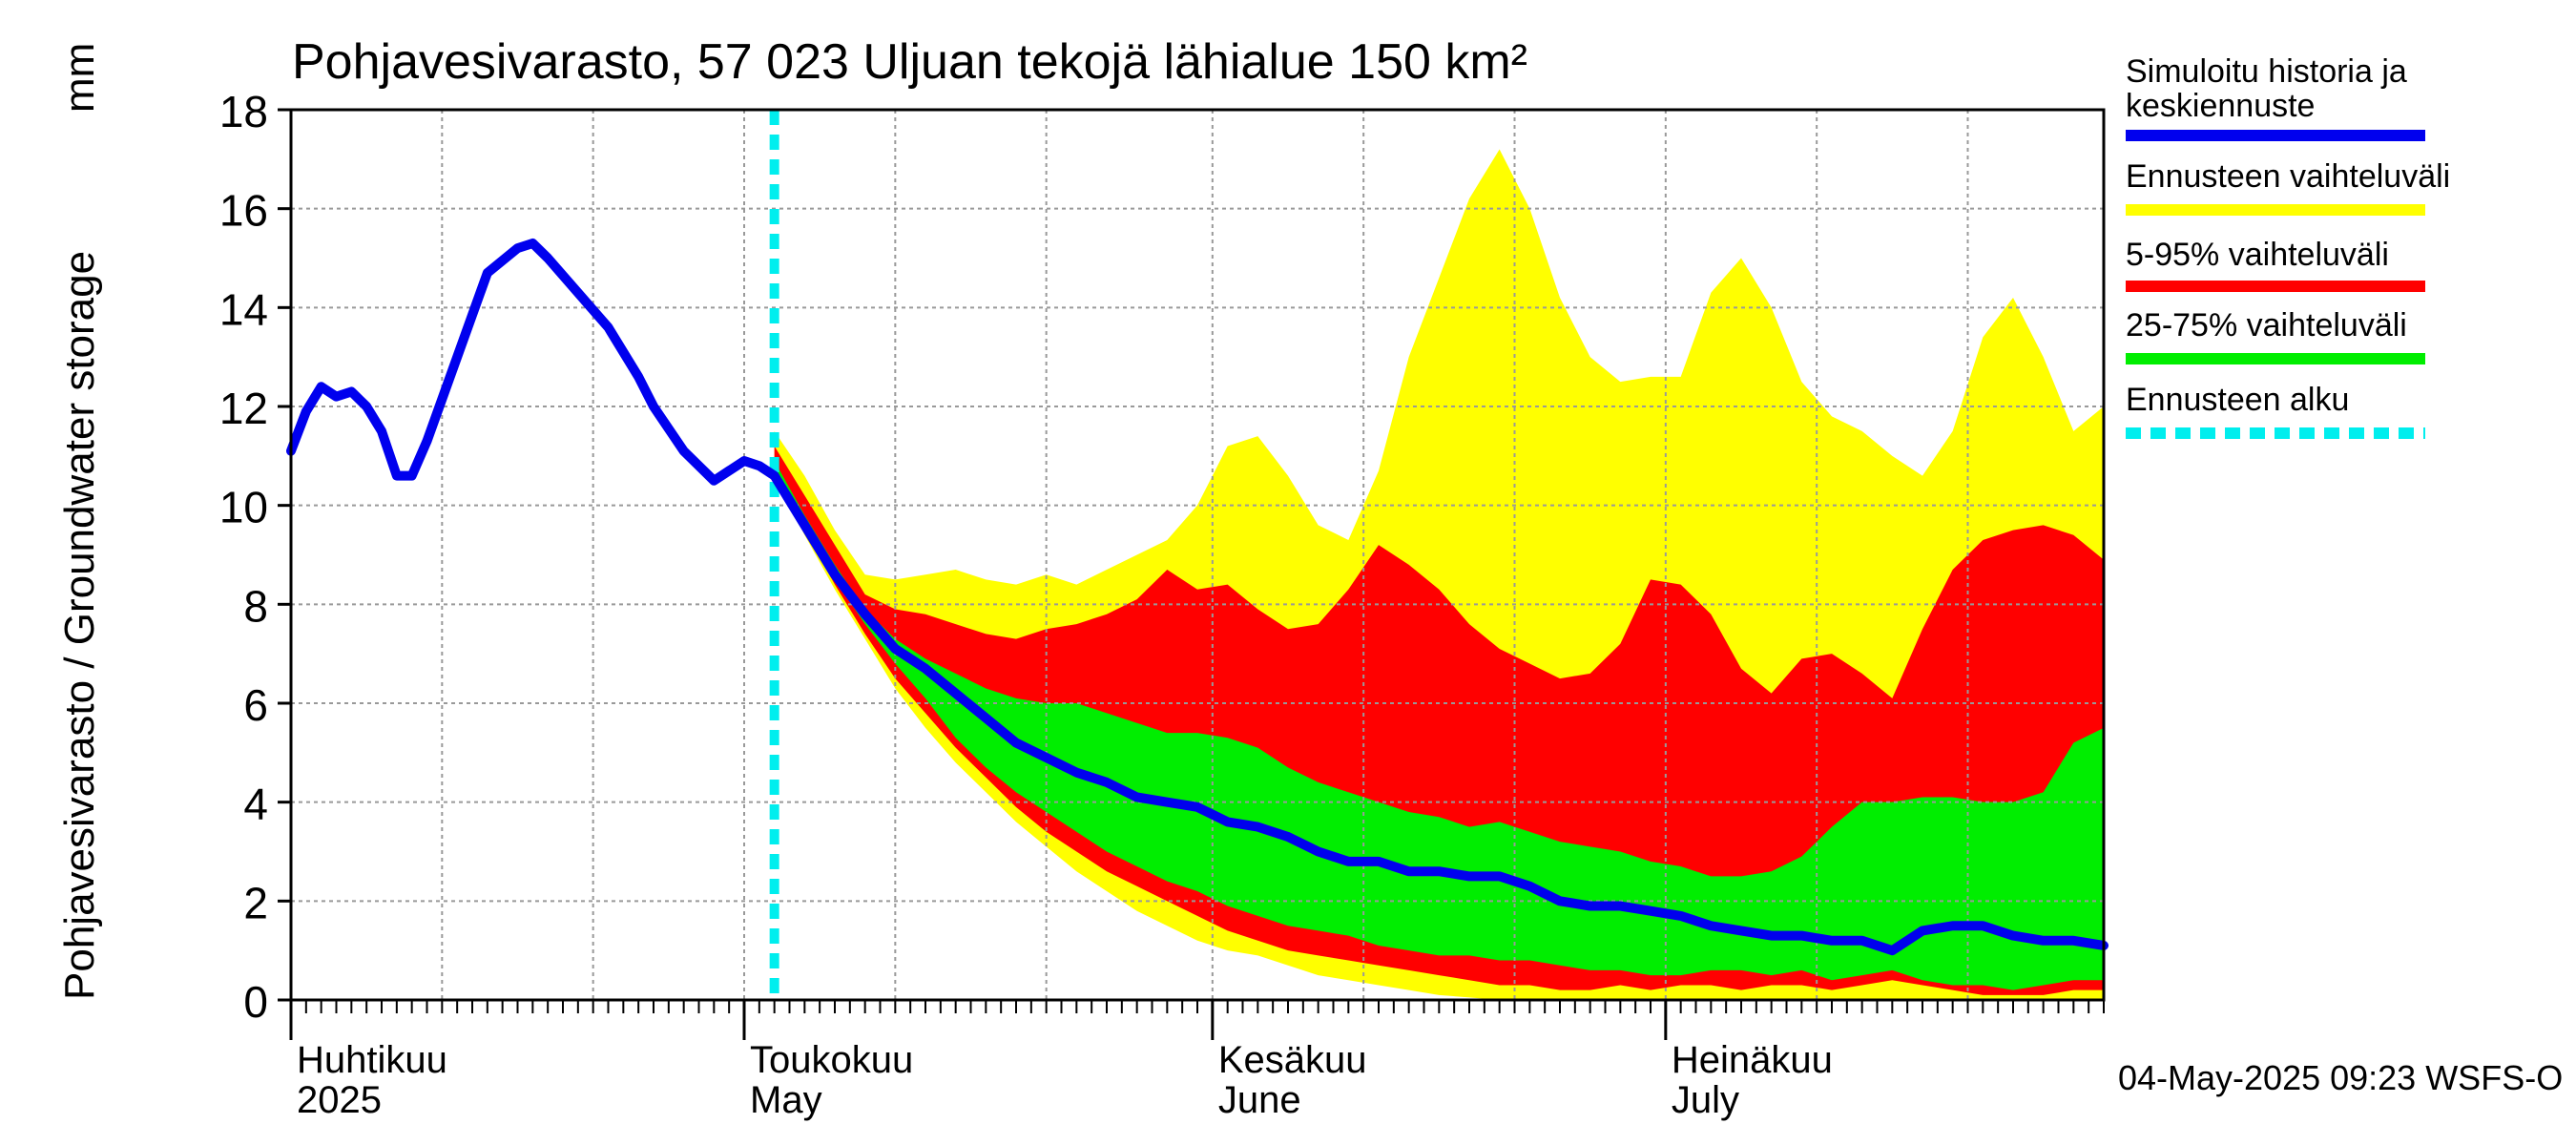 The height and width of the screenshot is (1145, 2576). Describe the element at coordinates (255, 804) in the screenshot. I see `y-tick-label: 4` at that location.